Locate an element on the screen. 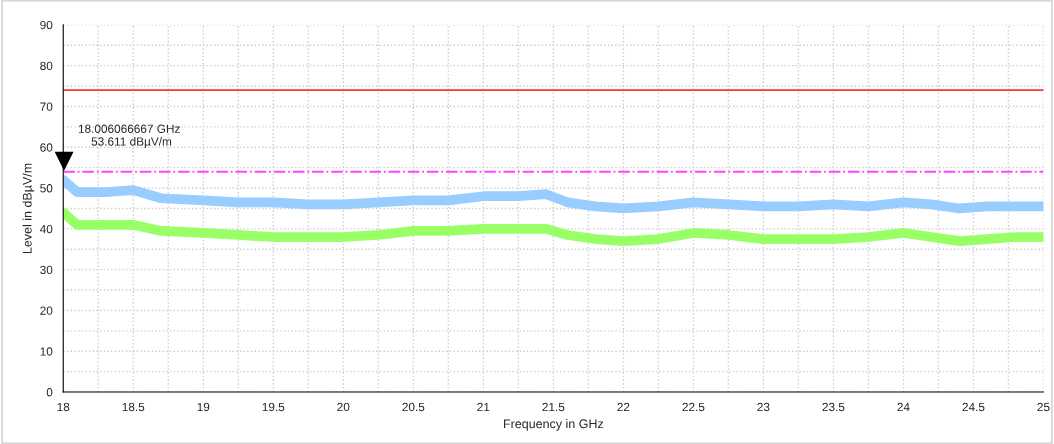 The height and width of the screenshot is (444, 1054). y-tick-label: 90 is located at coordinates (46, 25).